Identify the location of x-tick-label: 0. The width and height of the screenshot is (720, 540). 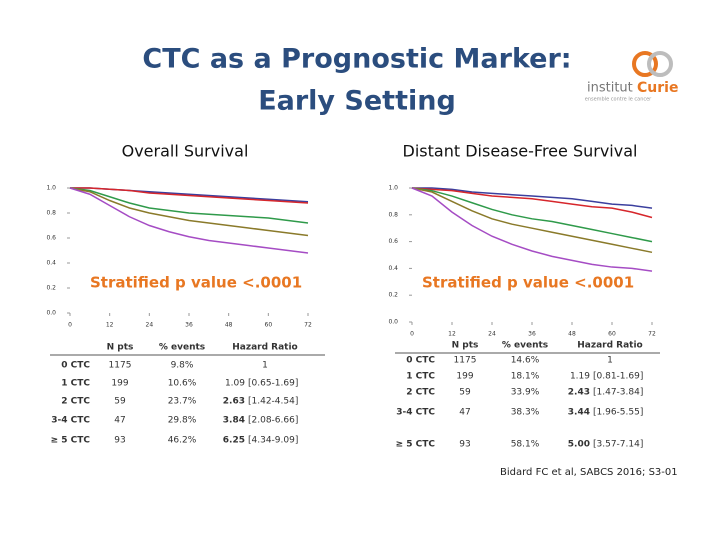
(70, 325).